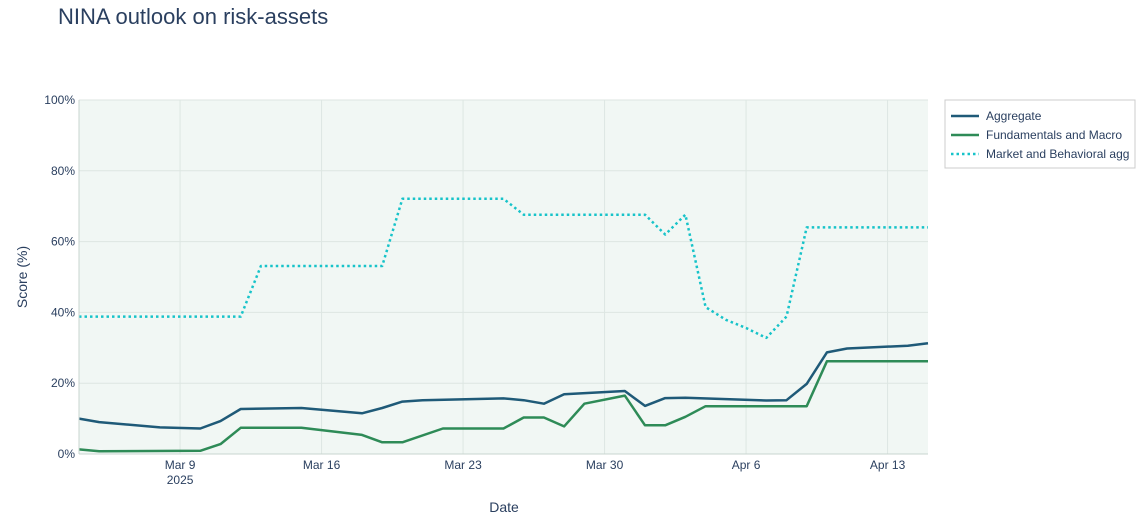 The height and width of the screenshot is (525, 1148). Describe the element at coordinates (503, 385) in the screenshot. I see `series-line-aggregate` at that location.